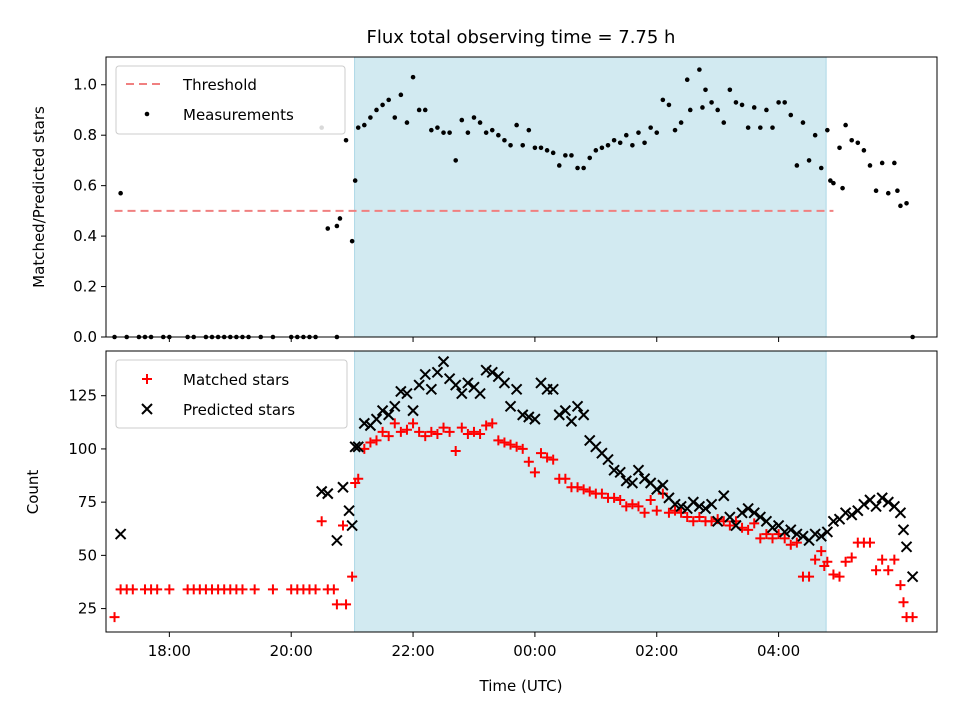 The height and width of the screenshot is (720, 960). I want to click on bottom-y-tick-label: 25, so click(87, 609).